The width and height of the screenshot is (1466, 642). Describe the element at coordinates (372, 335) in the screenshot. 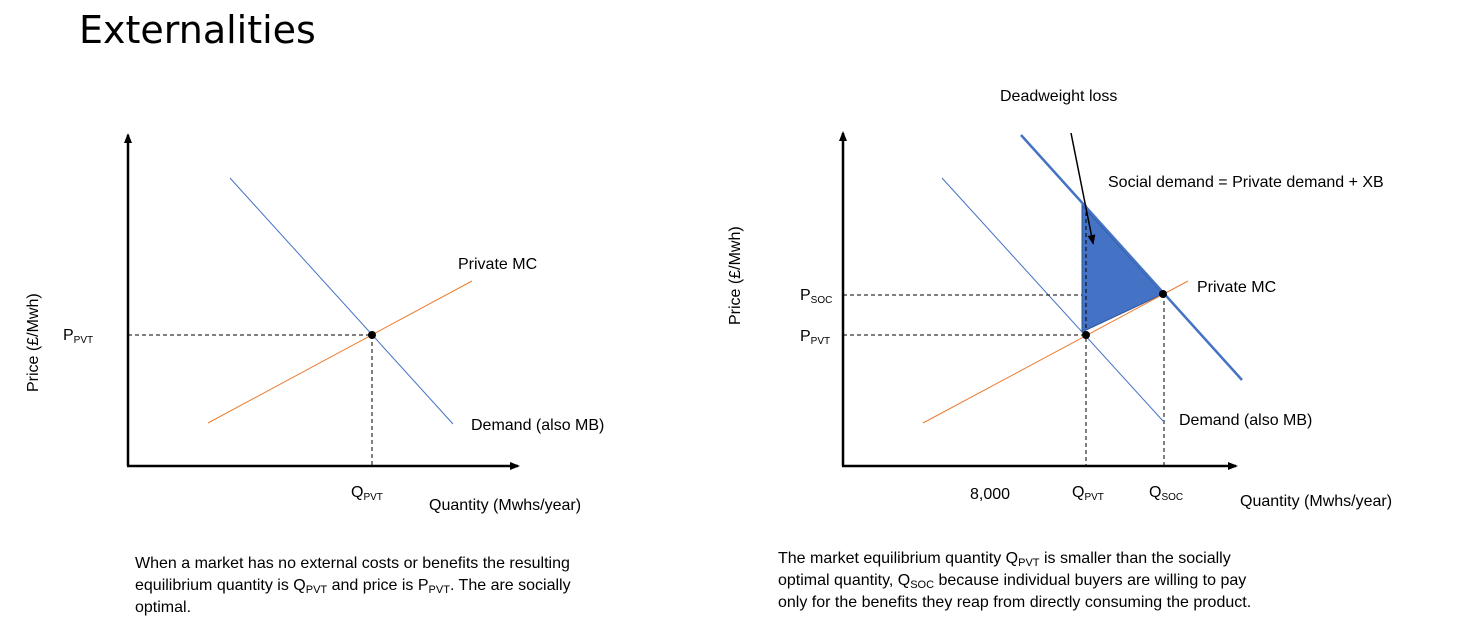

I see `left-equilibrium-point` at that location.